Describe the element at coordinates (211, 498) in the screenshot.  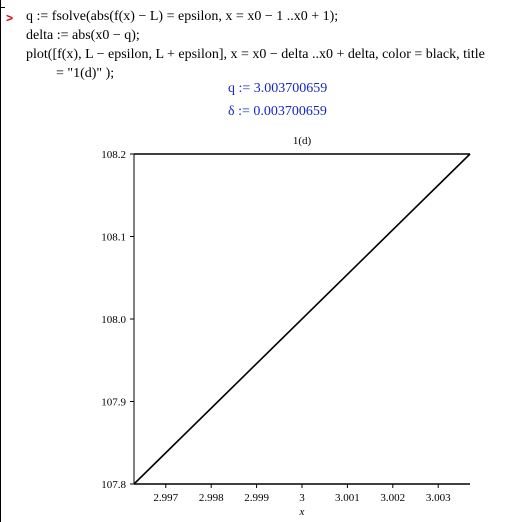
I see `x-tick-label: 2.998` at that location.